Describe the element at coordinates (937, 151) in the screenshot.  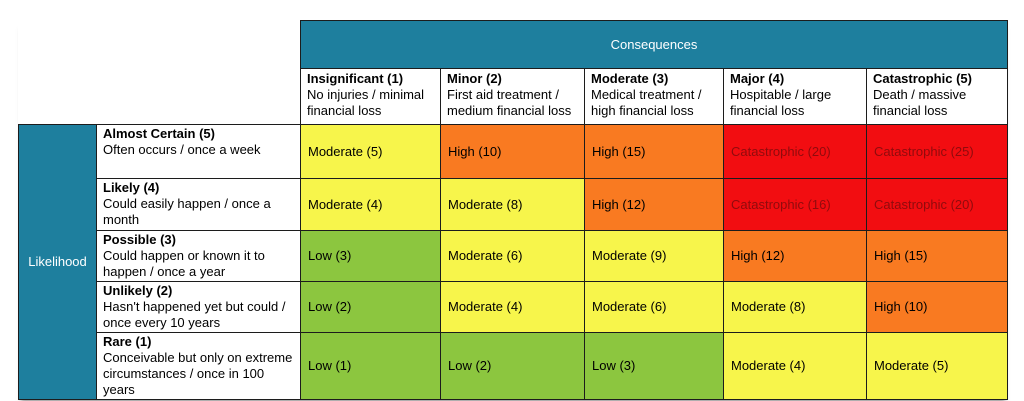
I see `risk-cell: Catastrophic (25)` at that location.